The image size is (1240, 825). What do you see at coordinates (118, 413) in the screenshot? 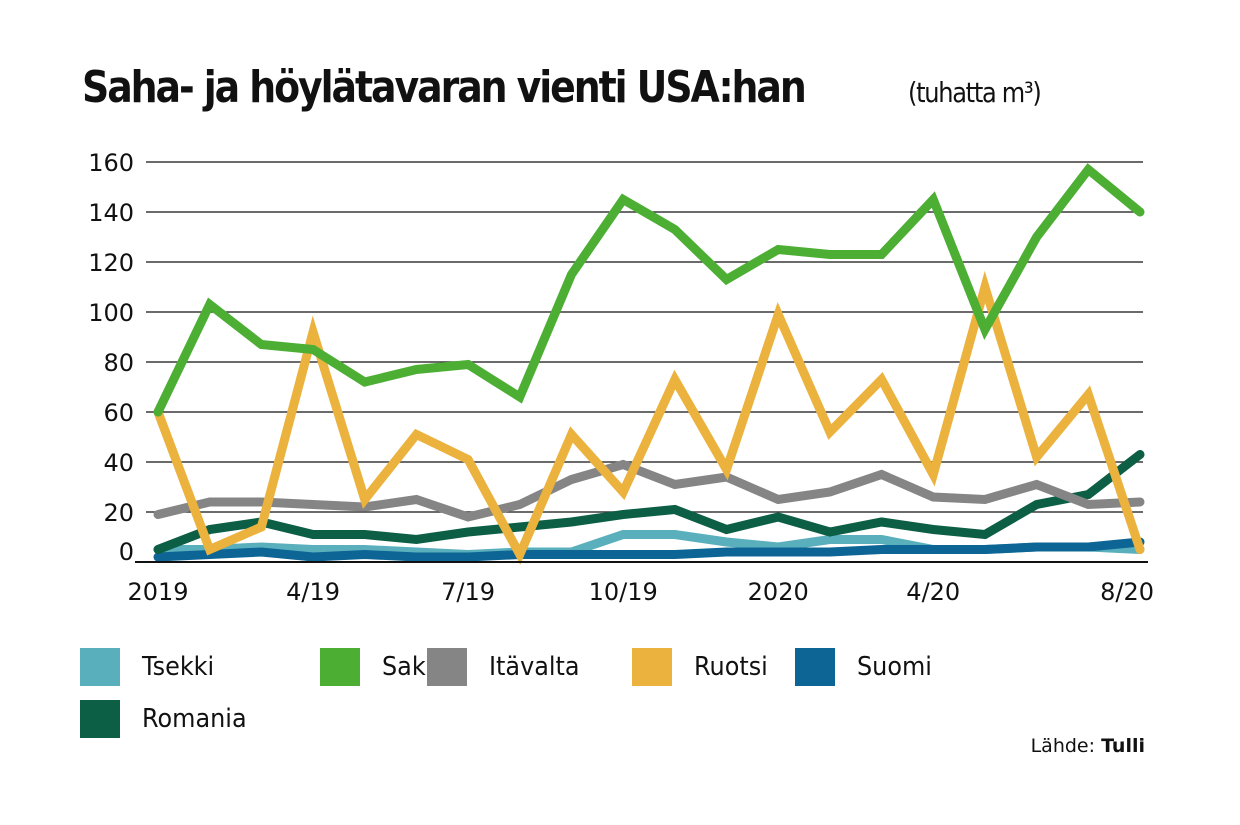
I see `y-tick-label: 60` at bounding box center [118, 413].